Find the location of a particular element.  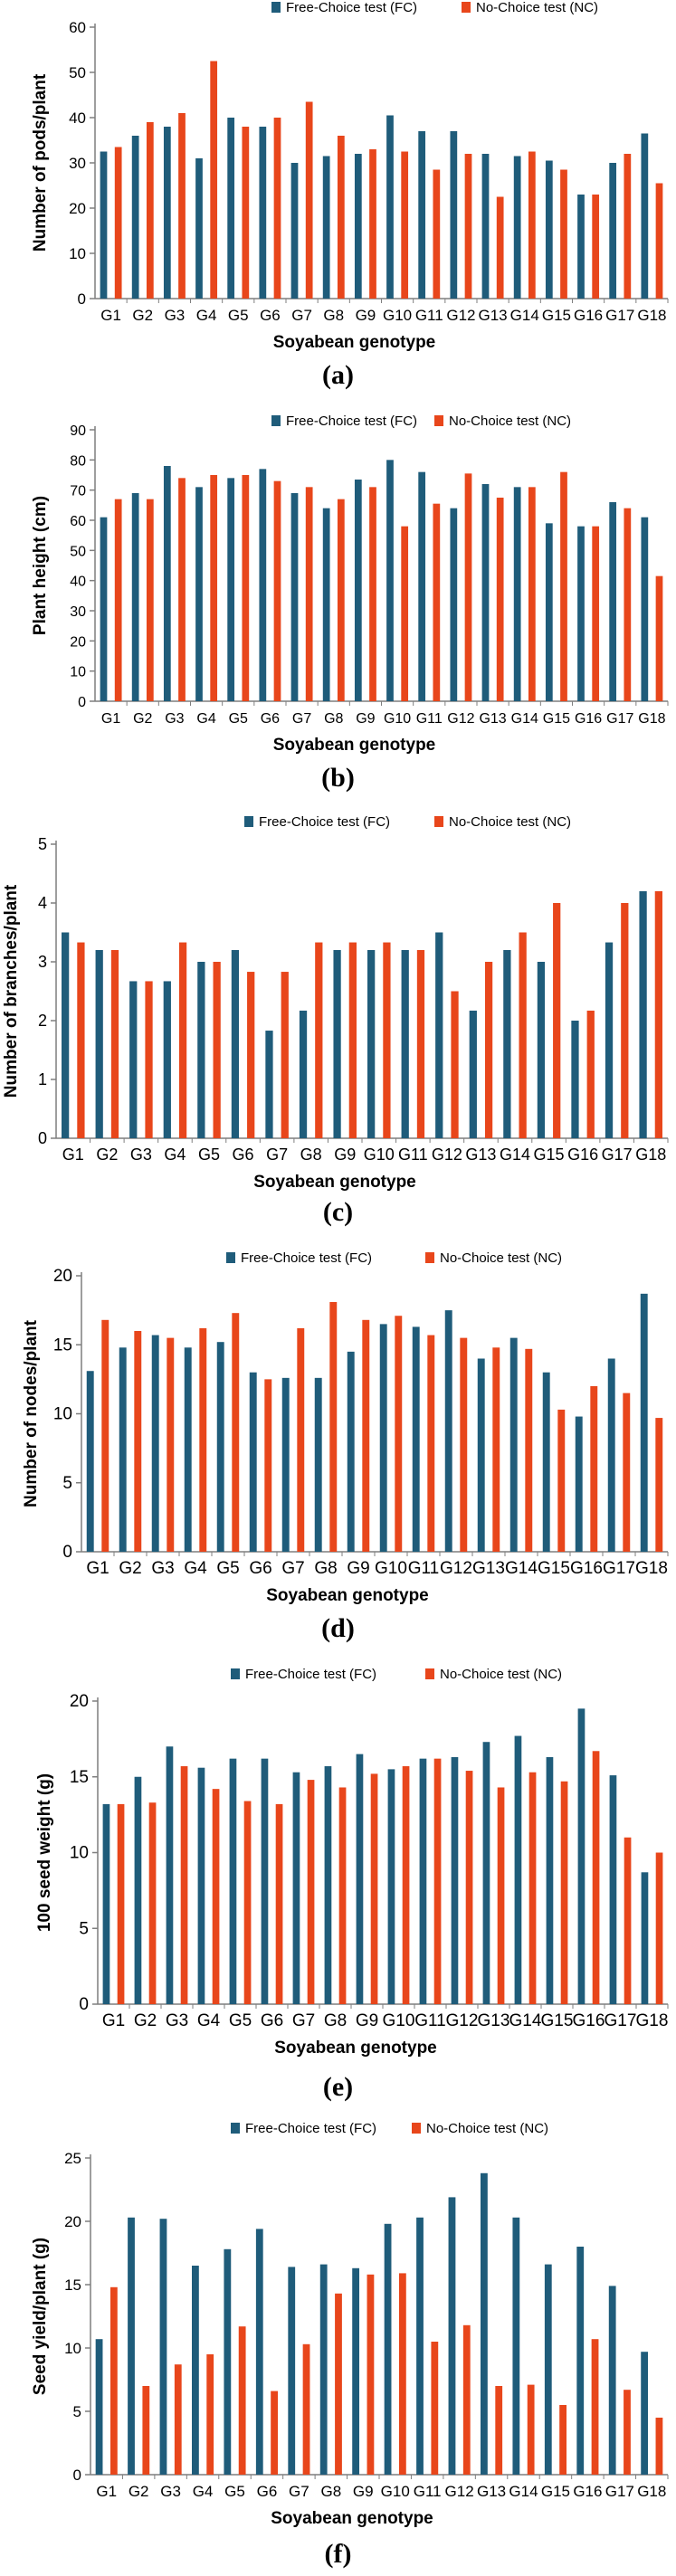

y-tick-label: 40 is located at coordinates (78, 118).